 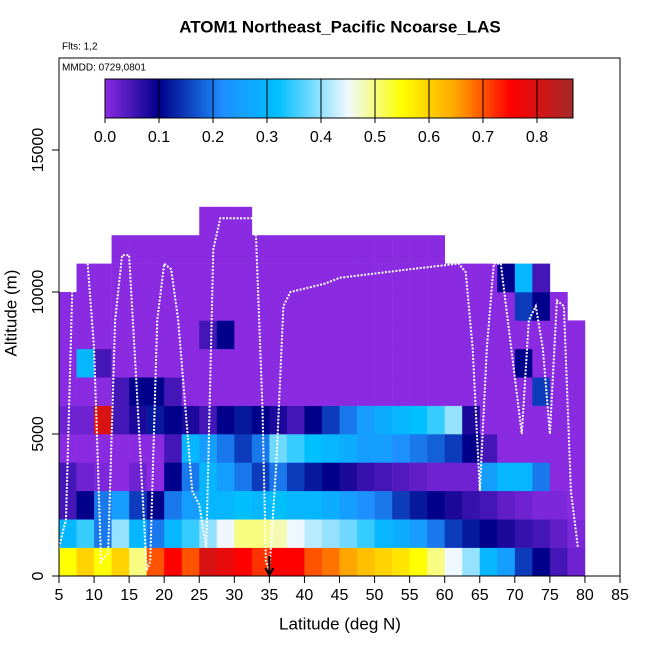 What do you see at coordinates (515, 595) in the screenshot?
I see `x-tick-label: 70` at bounding box center [515, 595].